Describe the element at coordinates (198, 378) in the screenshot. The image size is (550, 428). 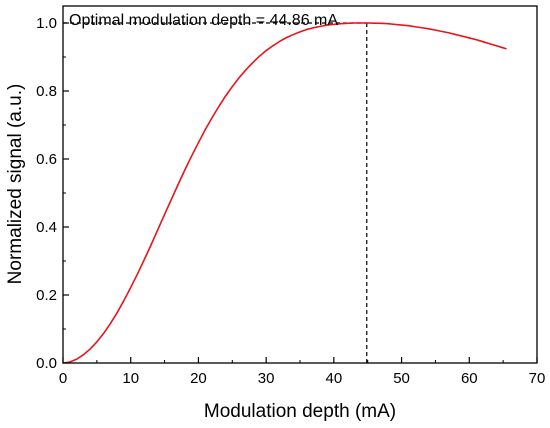
I see `x-tick-label: 20` at that location.